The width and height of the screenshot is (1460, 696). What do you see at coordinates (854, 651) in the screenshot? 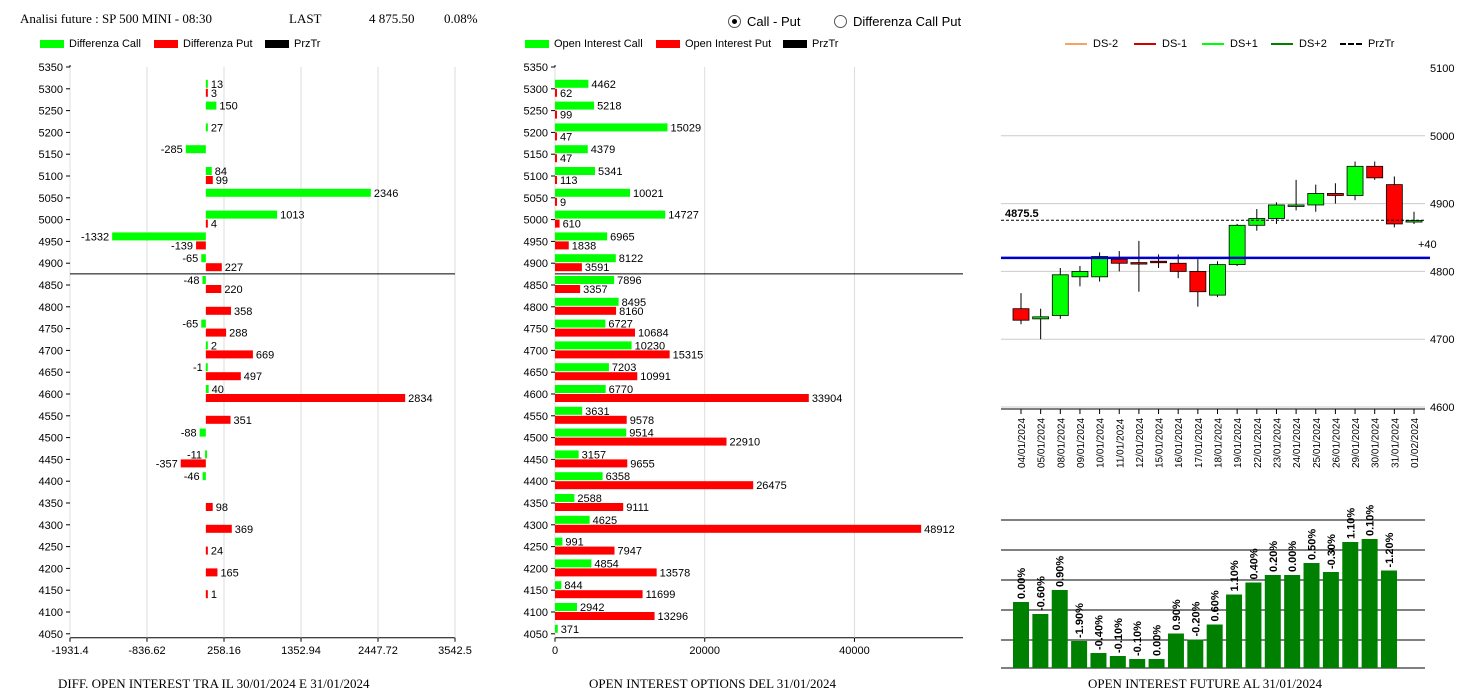
I see `oi-x-tick-label: 40000` at bounding box center [854, 651].